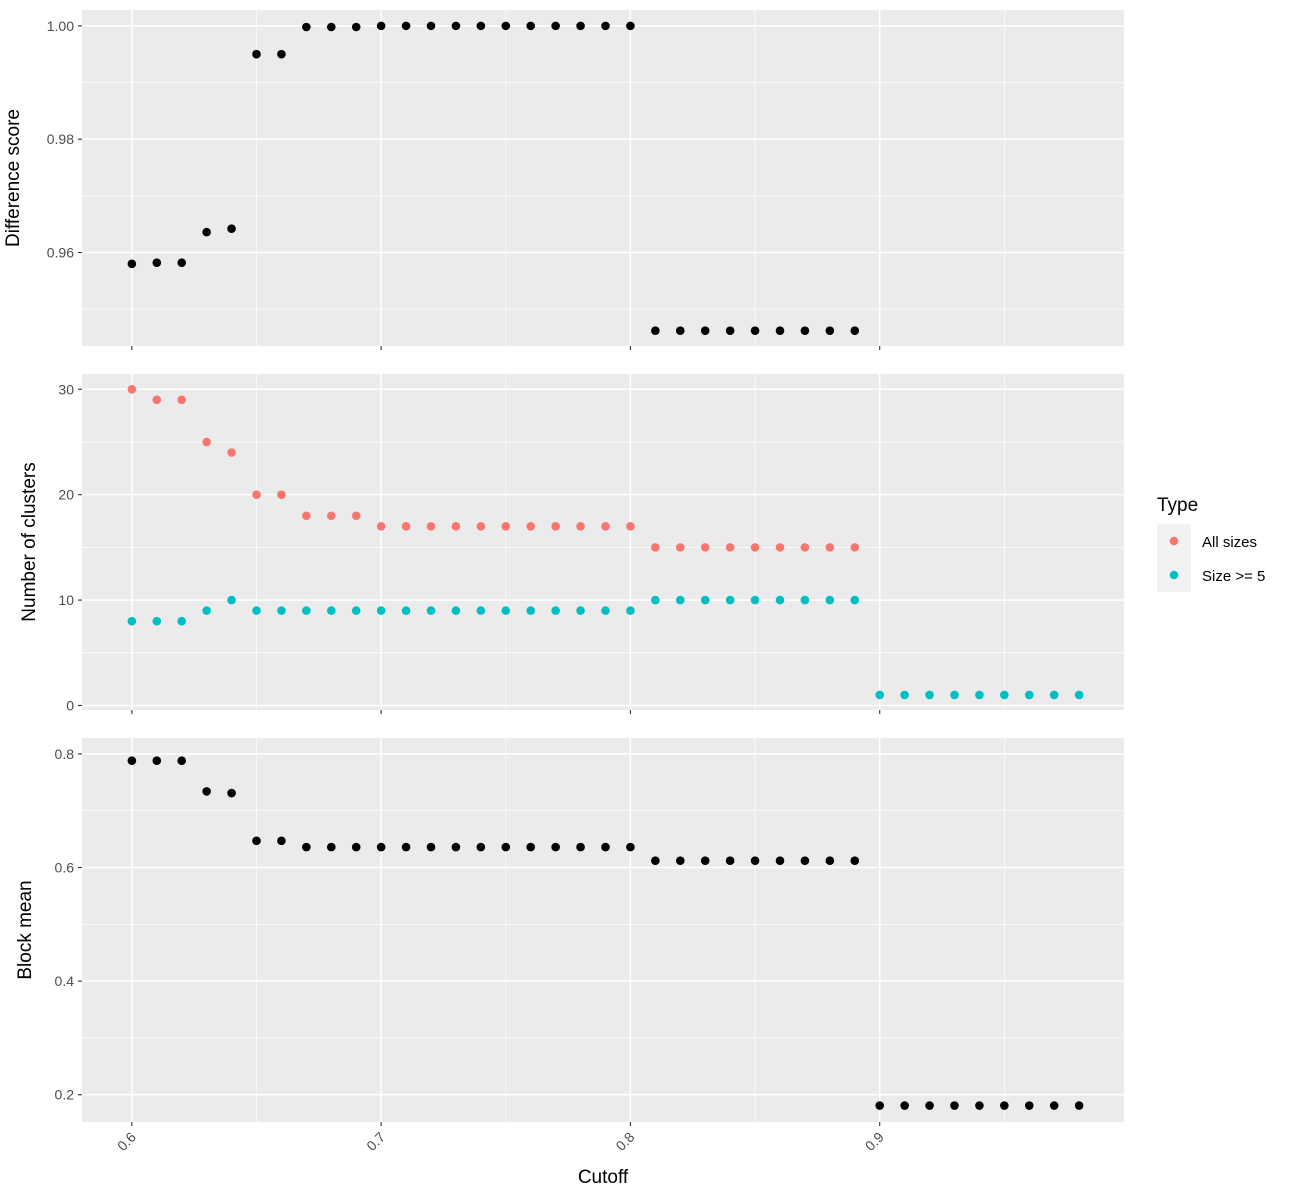  I want to click on y-tick-label: 0.96, so click(60, 253).